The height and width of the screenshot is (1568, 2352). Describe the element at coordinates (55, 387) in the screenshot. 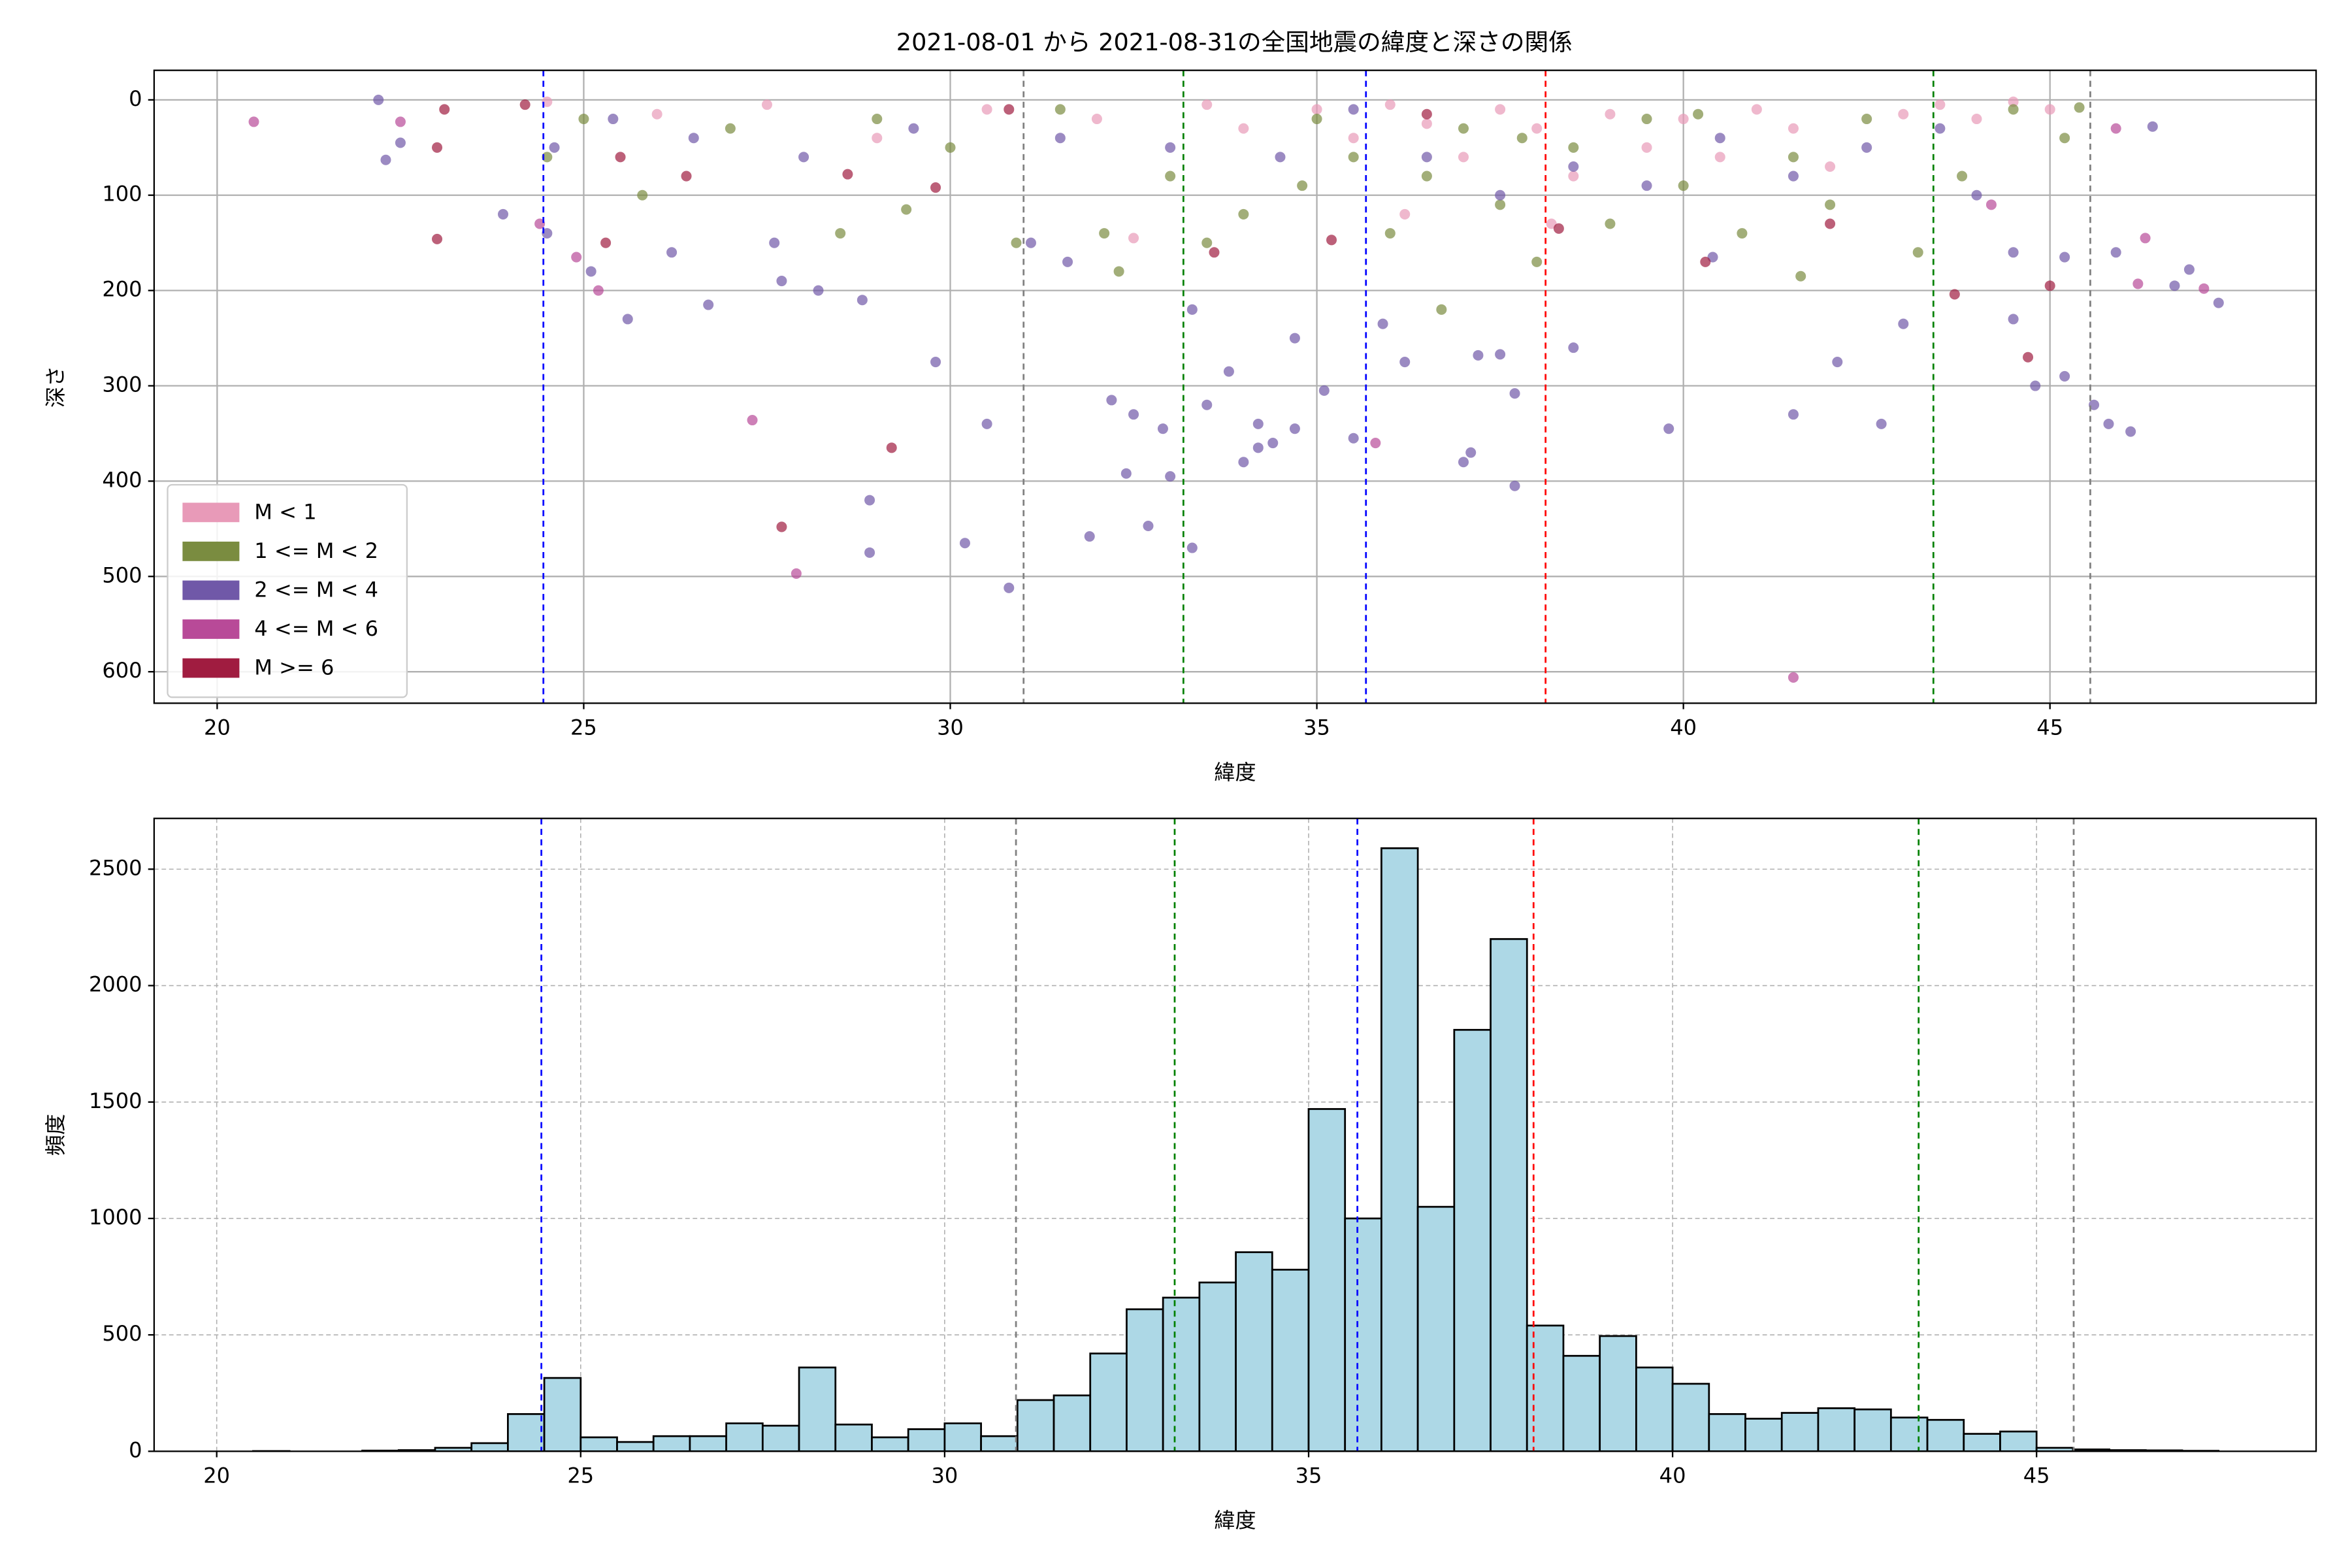

I see `y-axis-label: 深さ` at that location.